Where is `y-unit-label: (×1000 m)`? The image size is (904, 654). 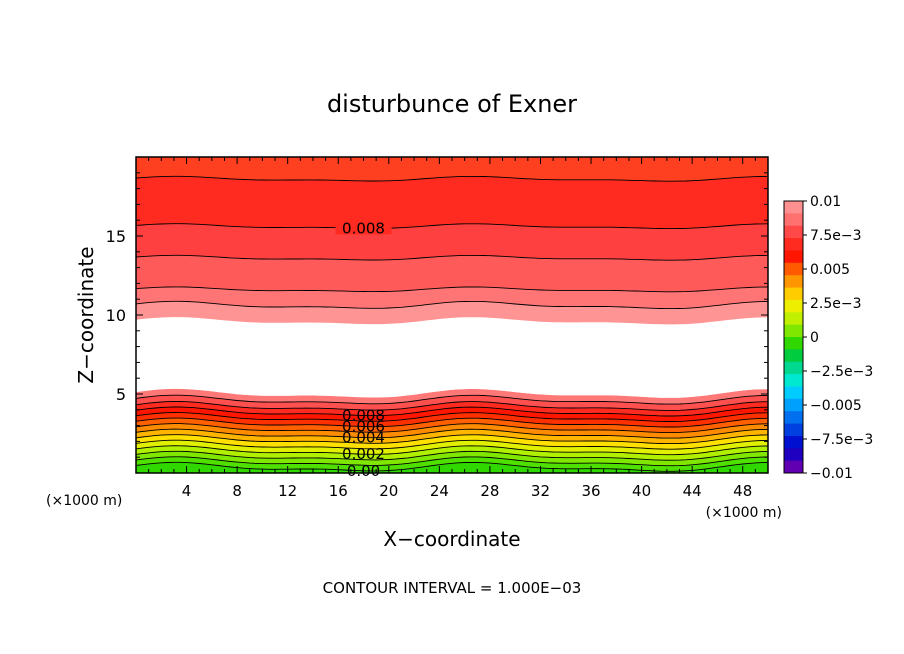
y-unit-label: (×1000 m) is located at coordinates (84, 501).